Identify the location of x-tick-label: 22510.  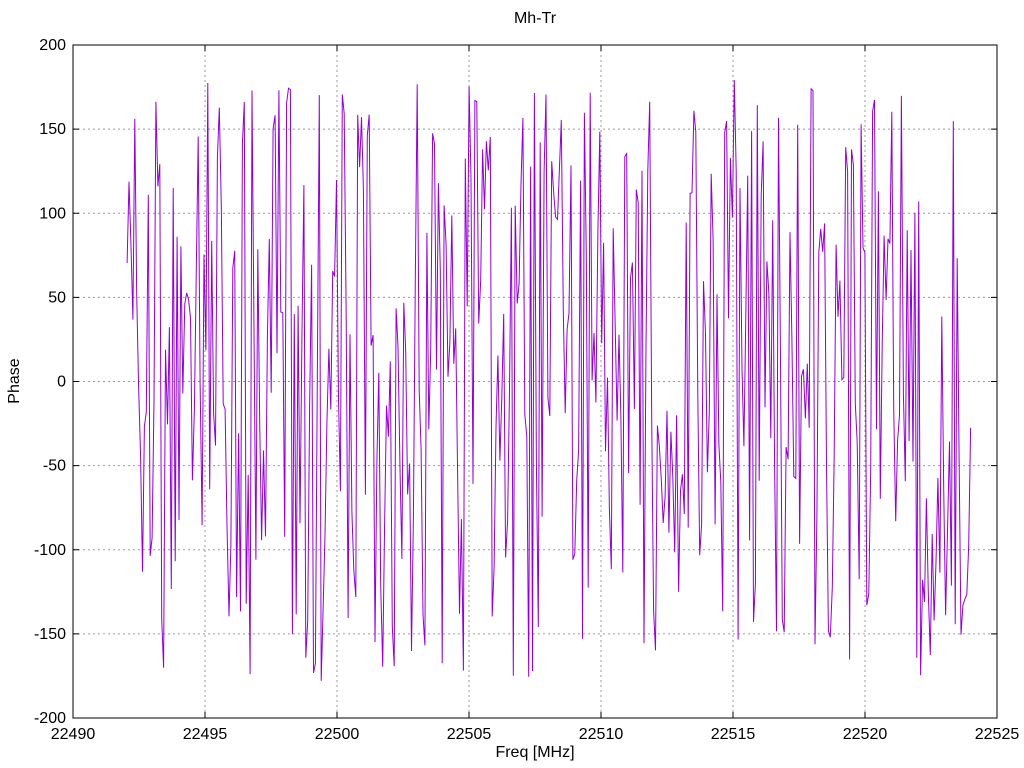
(601, 734).